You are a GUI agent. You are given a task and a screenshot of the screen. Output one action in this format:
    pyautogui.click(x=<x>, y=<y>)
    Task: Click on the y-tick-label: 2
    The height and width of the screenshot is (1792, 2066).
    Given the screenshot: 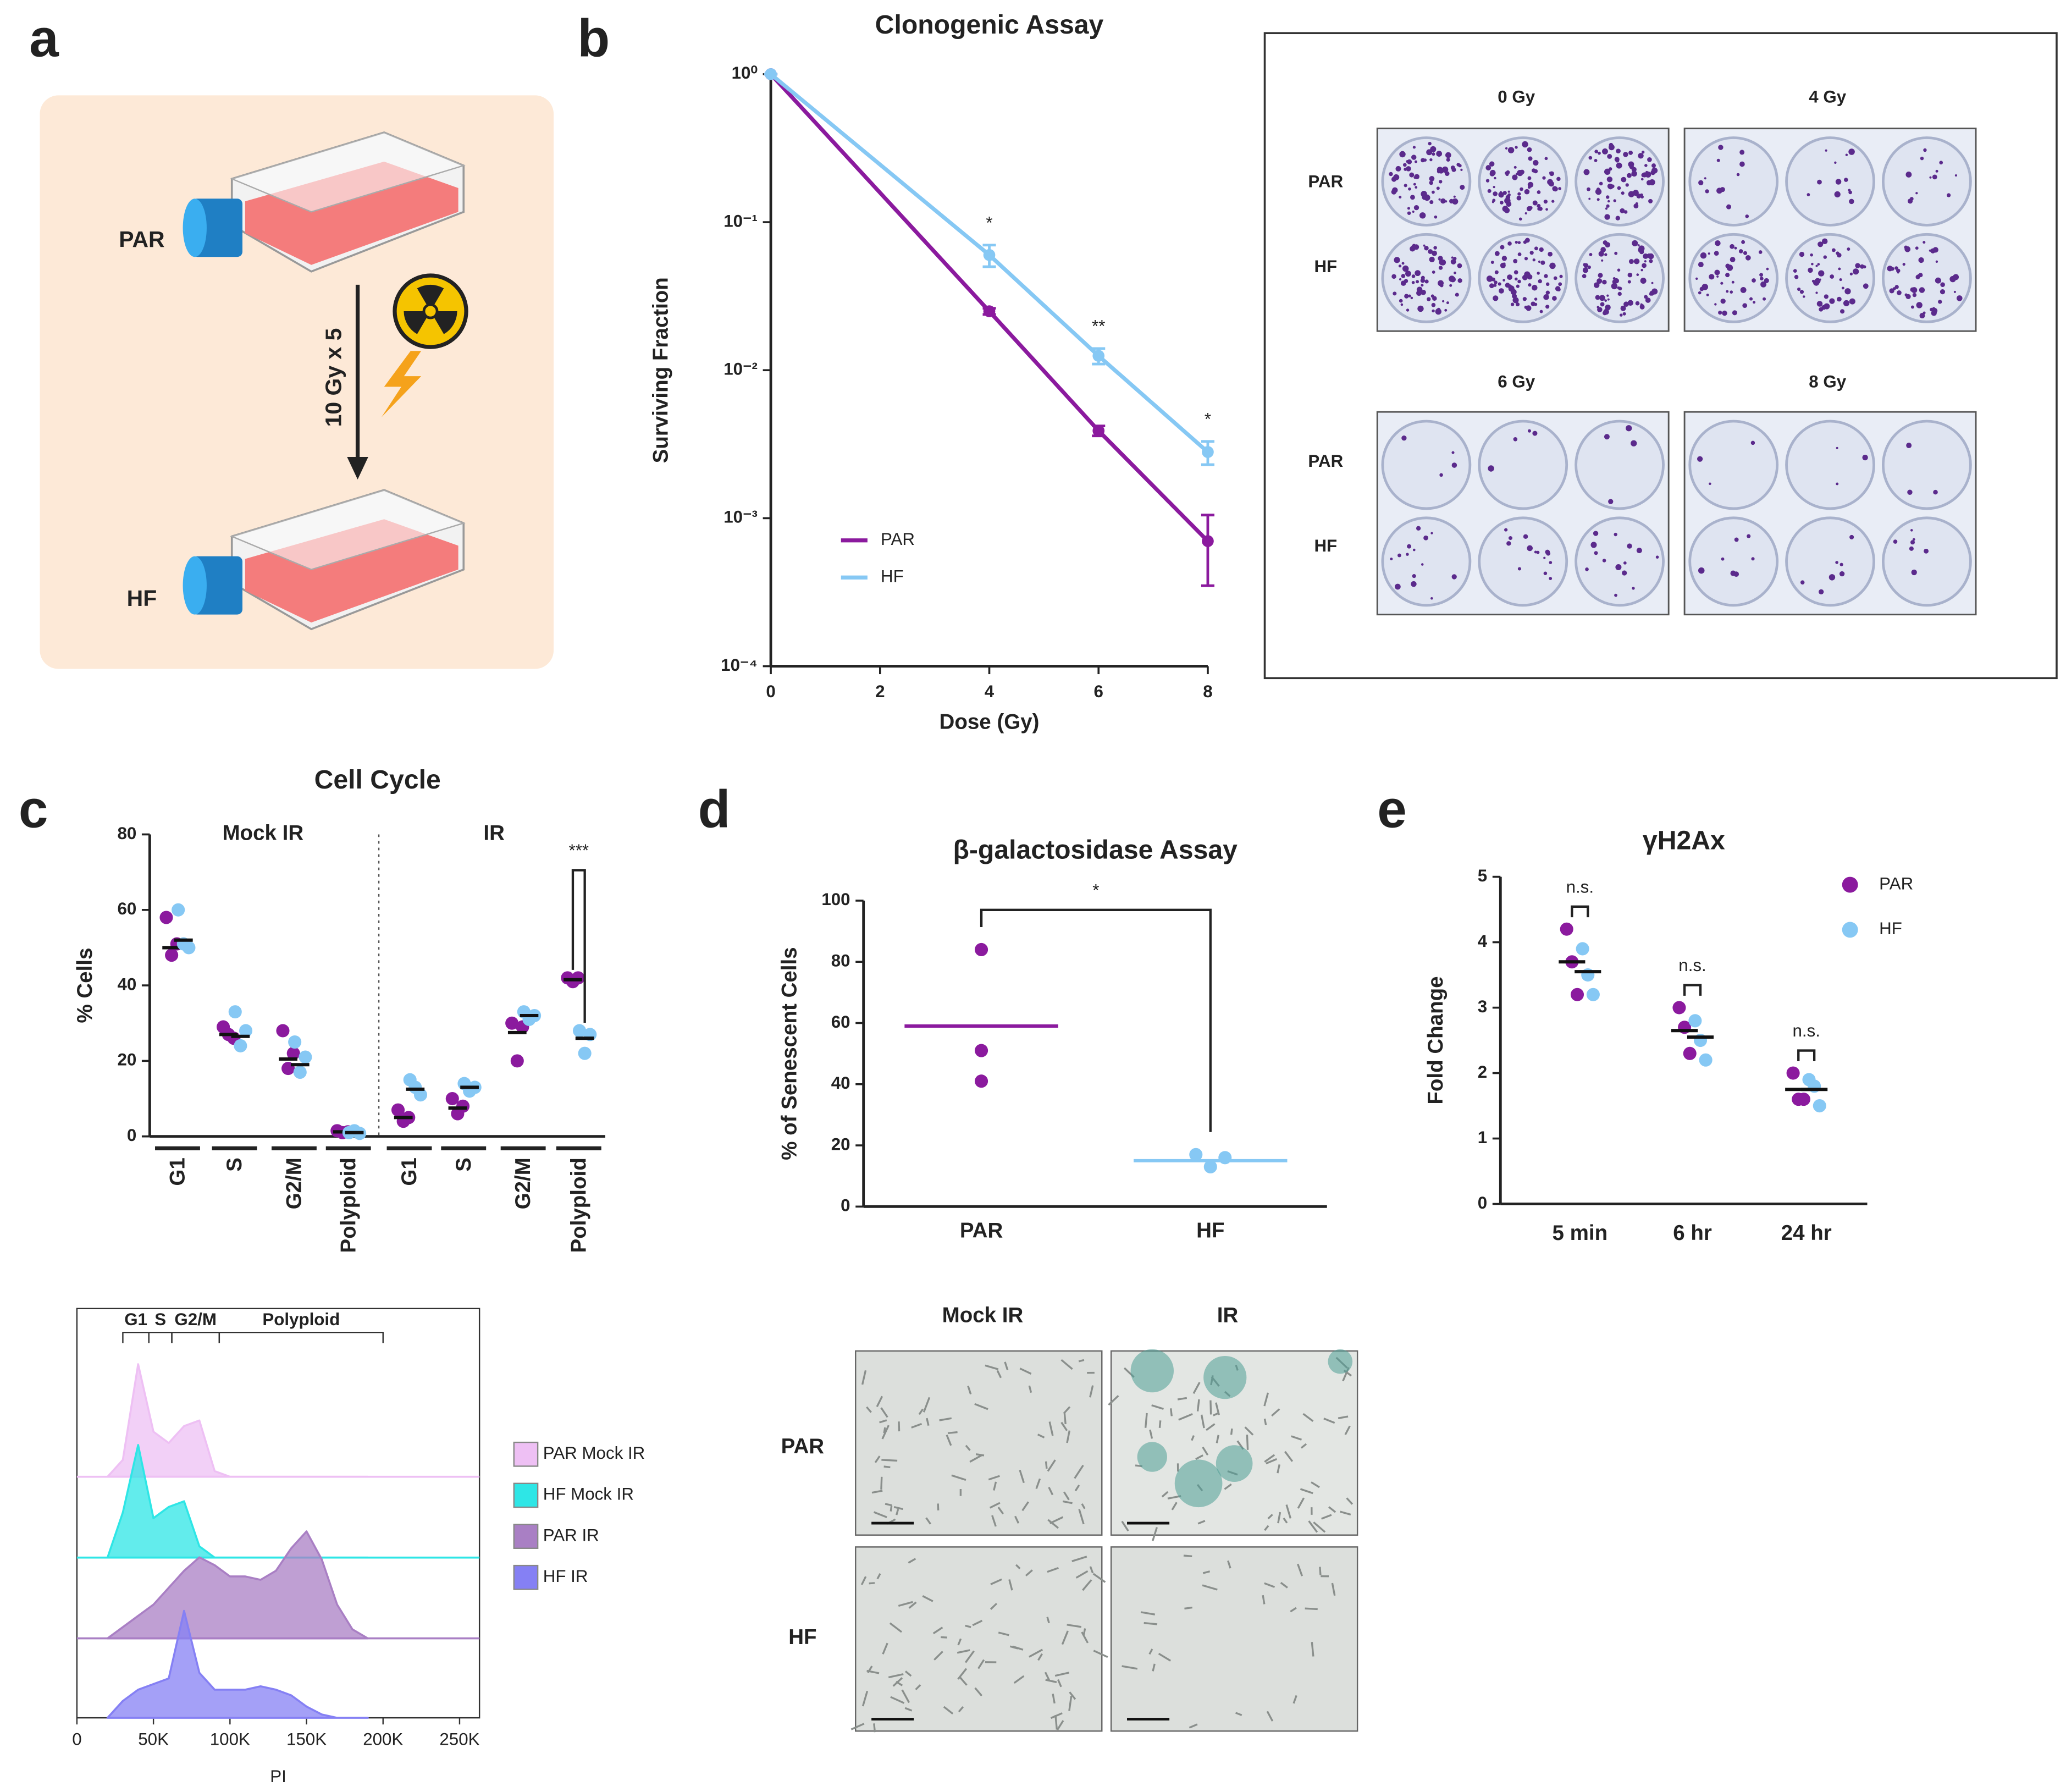 What is the action you would take?
    pyautogui.click(x=1482, y=1072)
    